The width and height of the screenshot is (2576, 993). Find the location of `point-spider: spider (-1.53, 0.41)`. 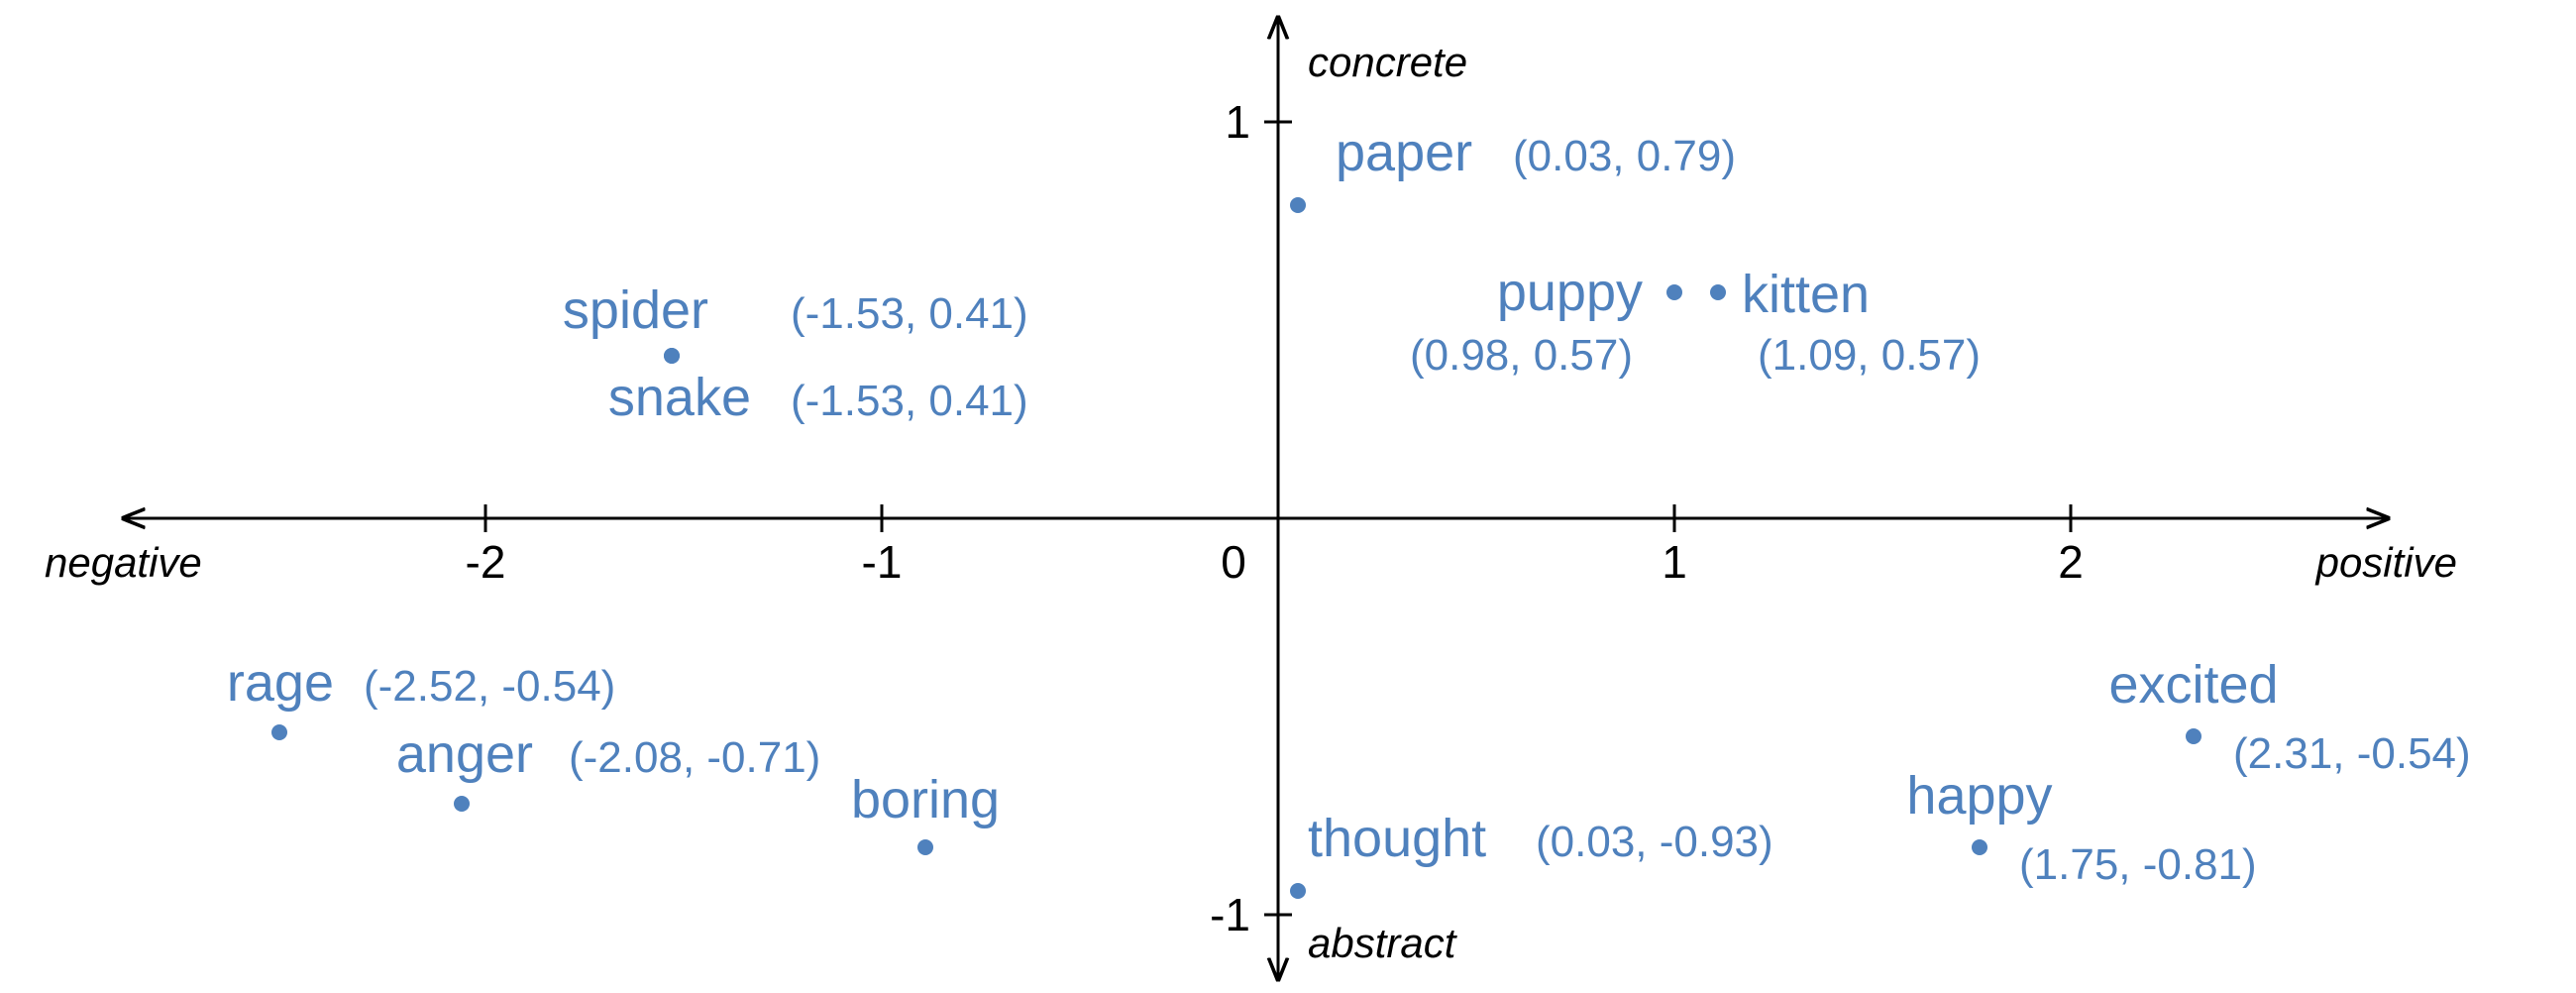

point-spider: spider (-1.53, 0.41) is located at coordinates (795, 322).